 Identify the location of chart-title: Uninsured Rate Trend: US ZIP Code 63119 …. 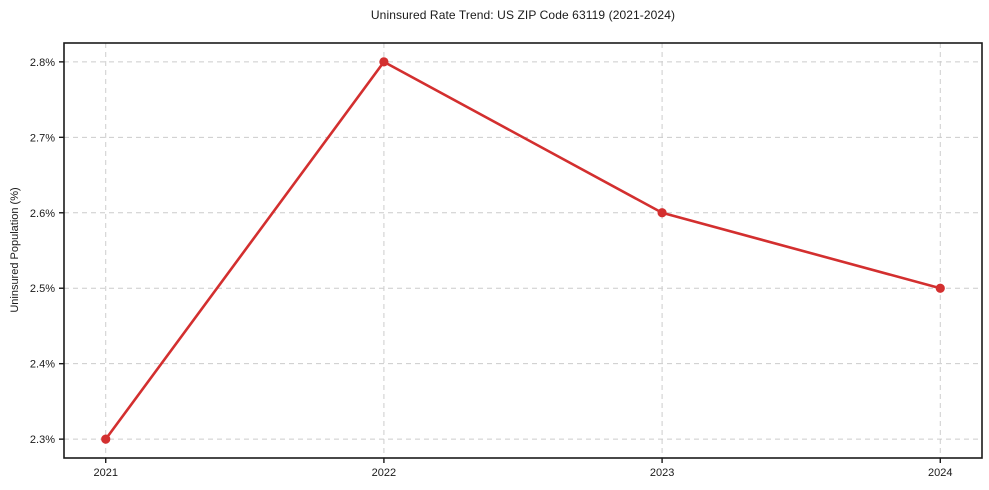
(523, 15).